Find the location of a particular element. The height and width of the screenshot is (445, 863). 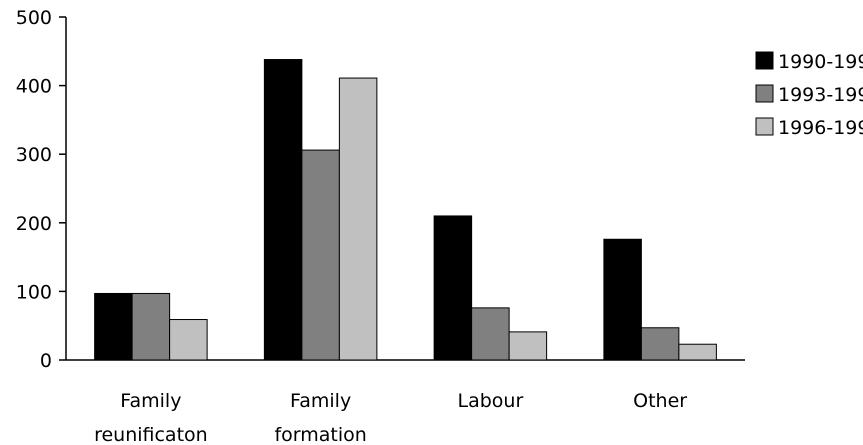

legend-label: 1990-1992 is located at coordinates (820, 62).